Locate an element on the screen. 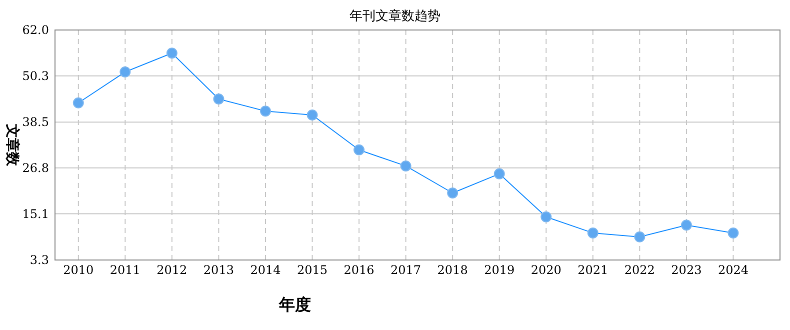 This screenshot has height=330, width=790. y-tick-label: 62.0 is located at coordinates (35, 30).